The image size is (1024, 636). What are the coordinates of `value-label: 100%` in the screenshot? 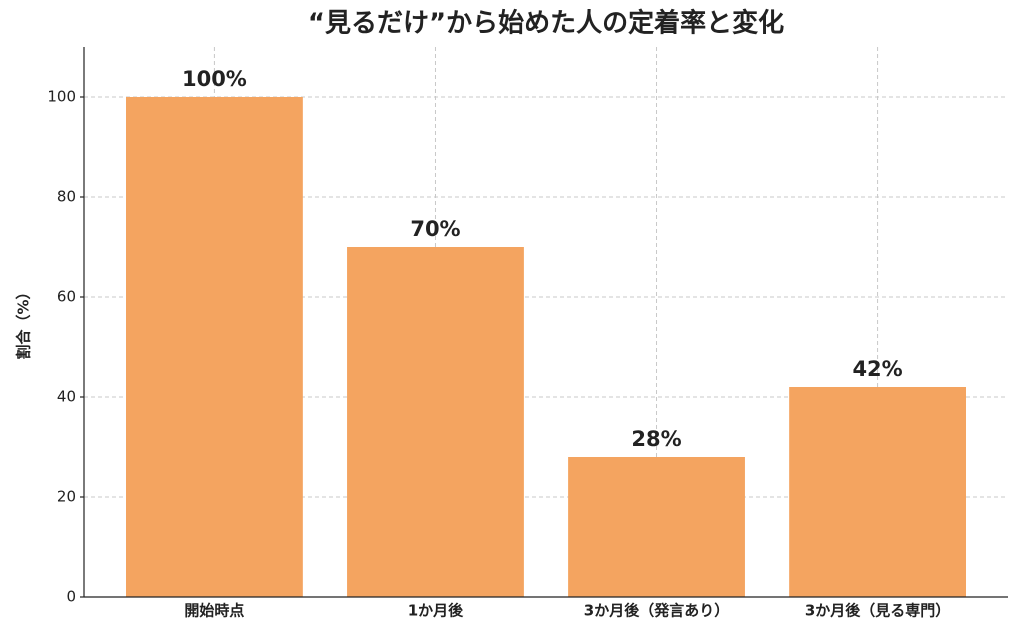 It's located at (214, 79).